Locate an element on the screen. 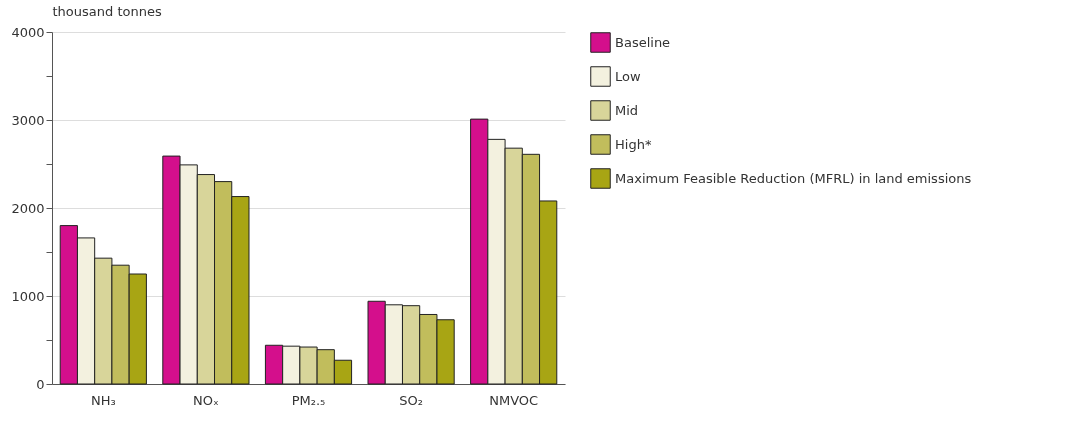 This screenshot has width=1077, height=434. y-axis-title: thousand tonnes is located at coordinates (107, 11).